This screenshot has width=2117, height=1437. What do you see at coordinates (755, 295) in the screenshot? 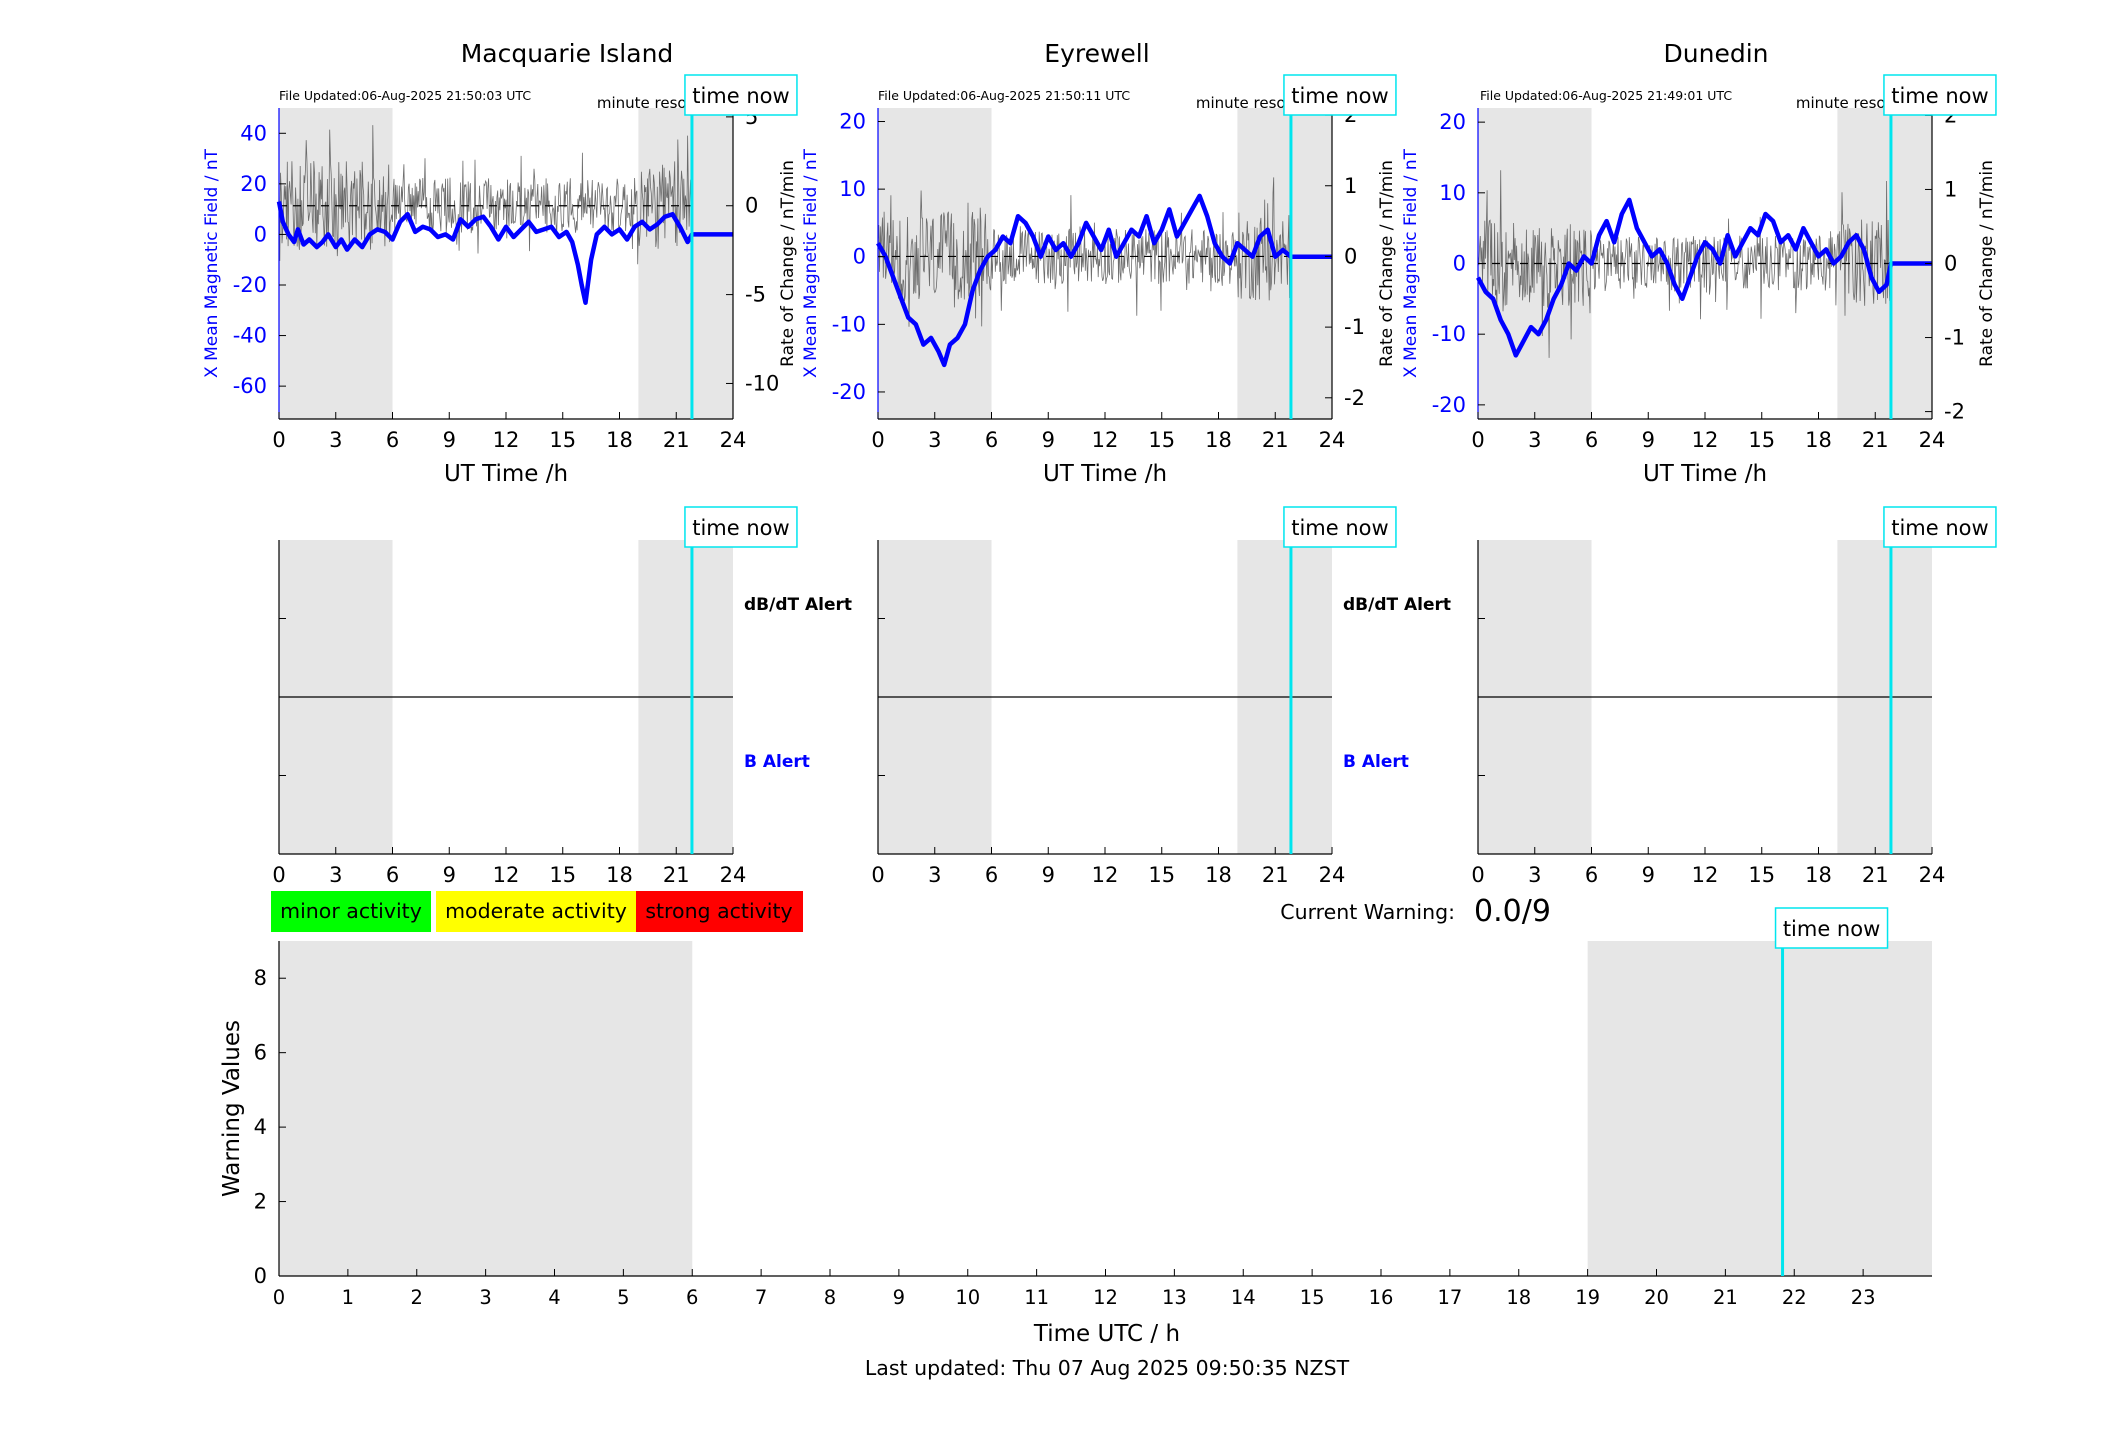
I see `right-y-tick-label: -5` at bounding box center [755, 295].